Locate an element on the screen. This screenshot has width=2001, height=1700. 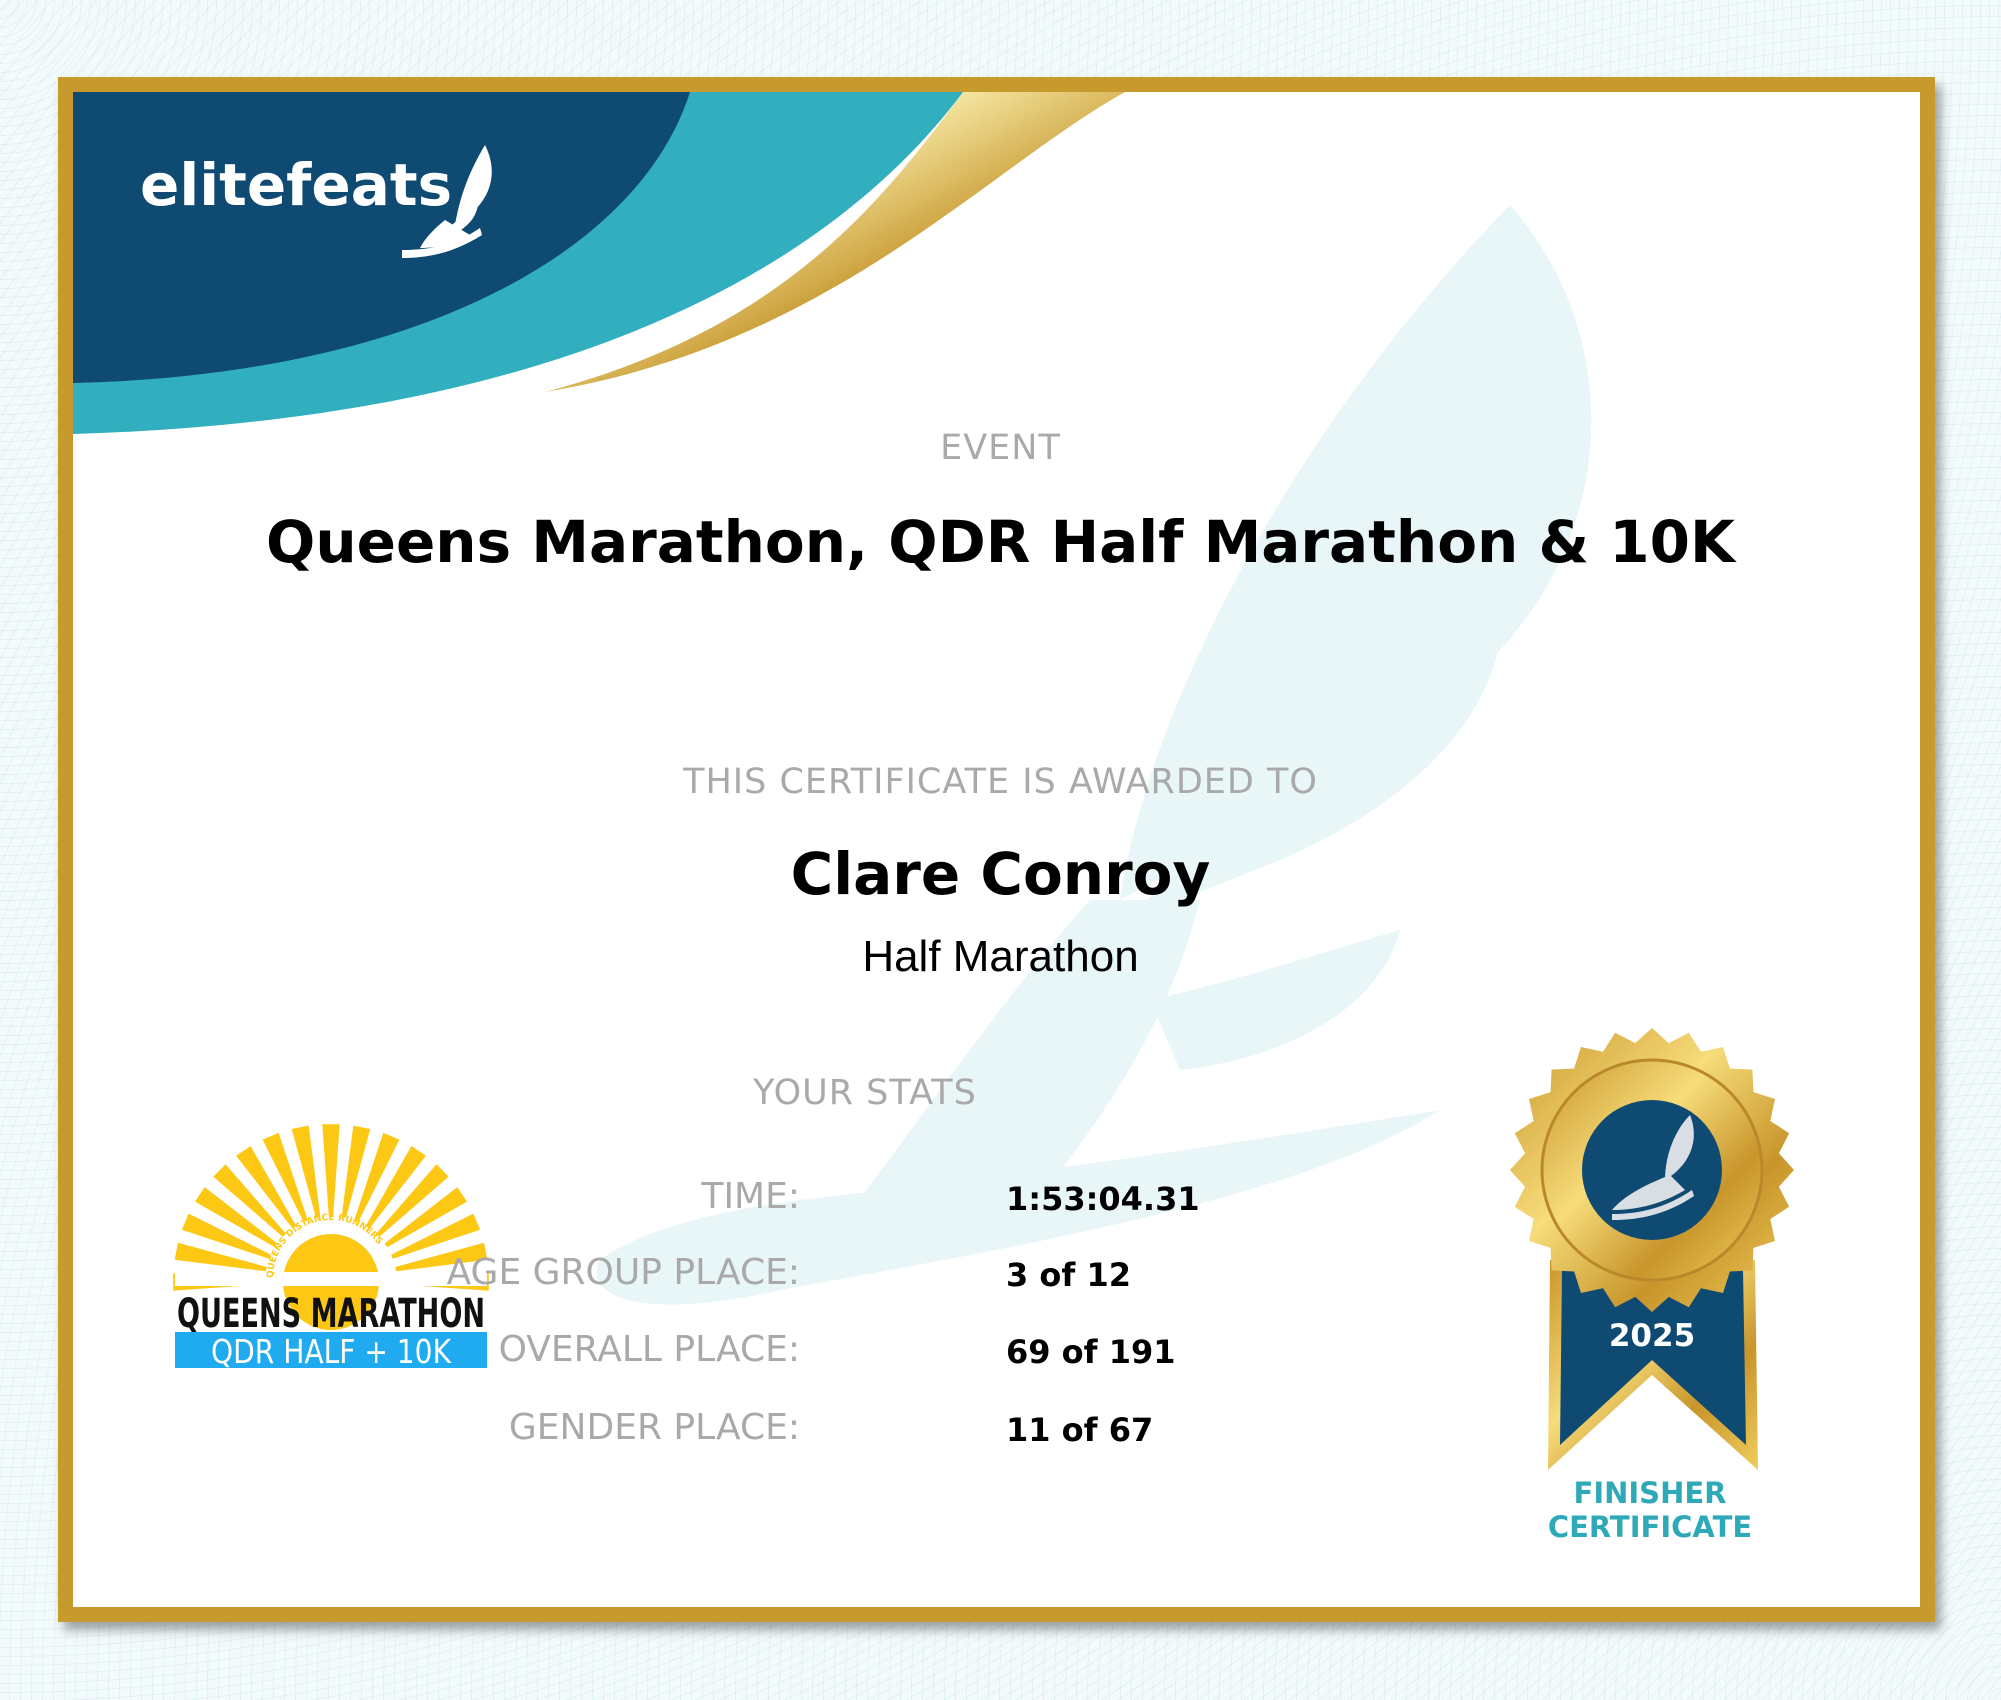
logo-line1: QUEENS MARATHON is located at coordinates (331, 1314).